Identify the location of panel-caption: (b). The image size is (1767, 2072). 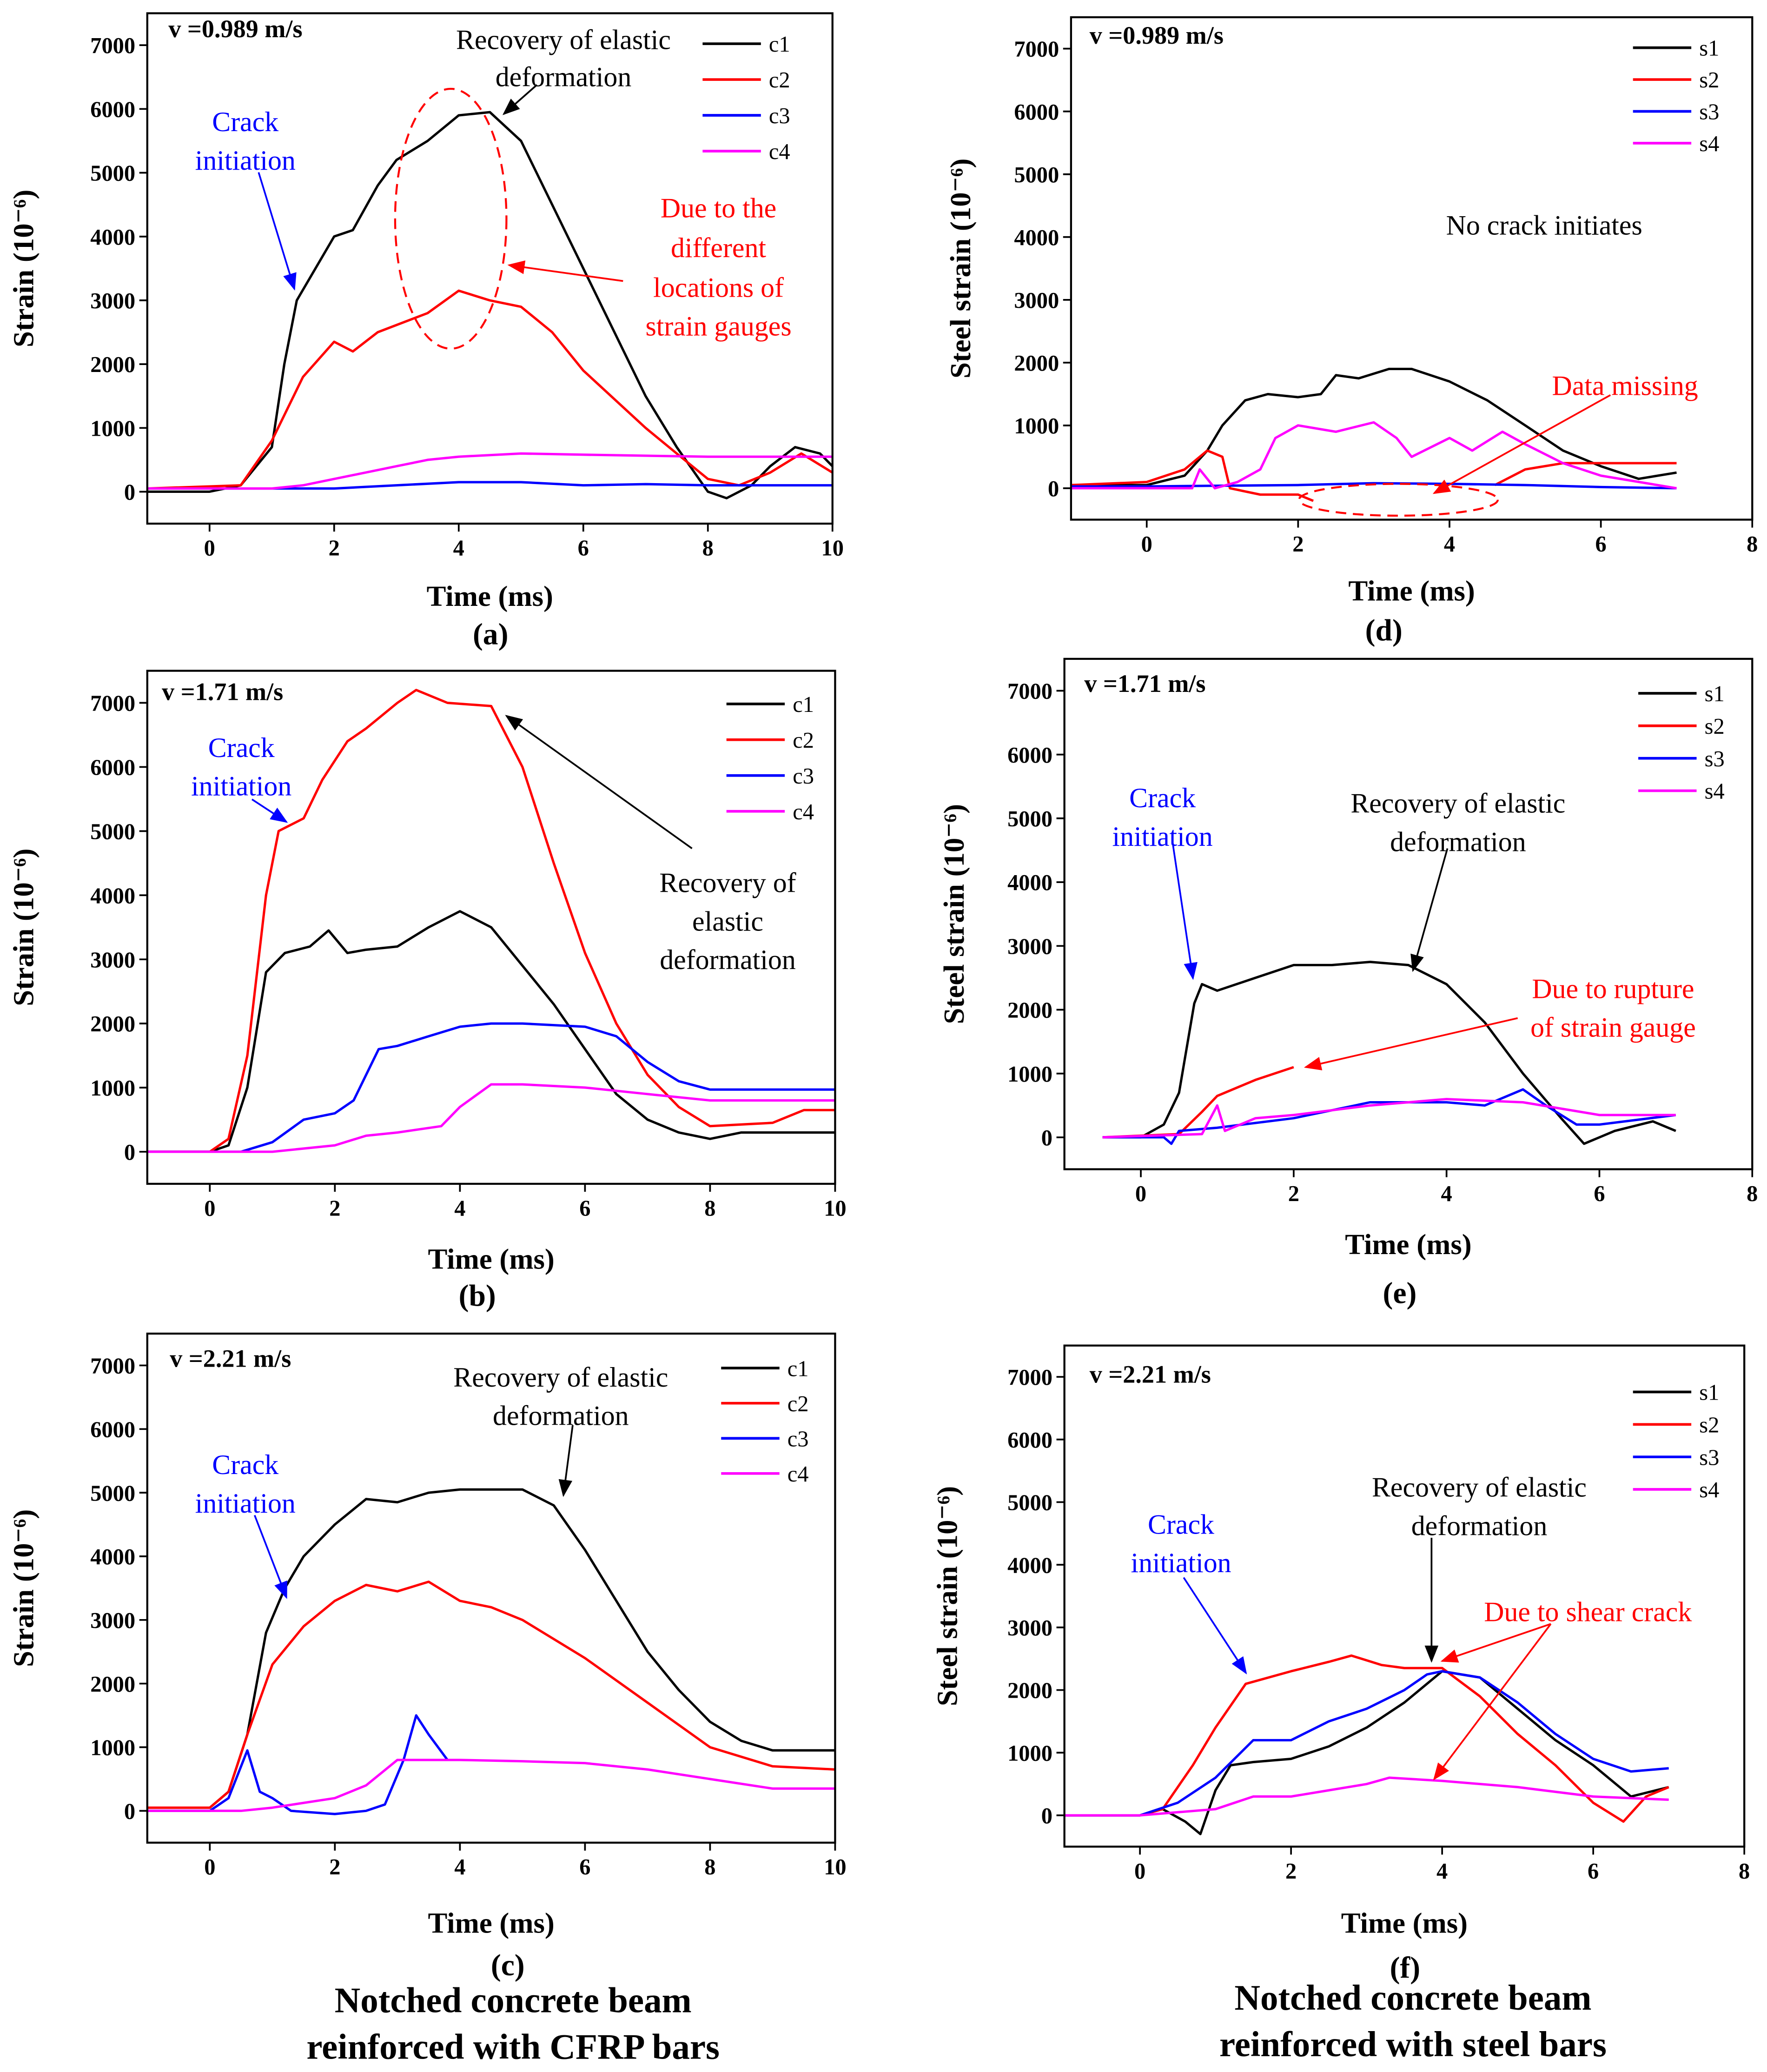
(478, 1296).